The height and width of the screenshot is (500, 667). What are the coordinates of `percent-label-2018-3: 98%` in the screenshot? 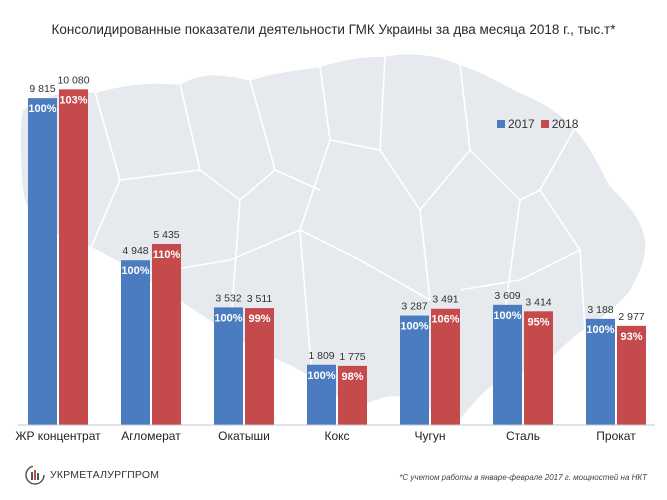 It's located at (352, 377).